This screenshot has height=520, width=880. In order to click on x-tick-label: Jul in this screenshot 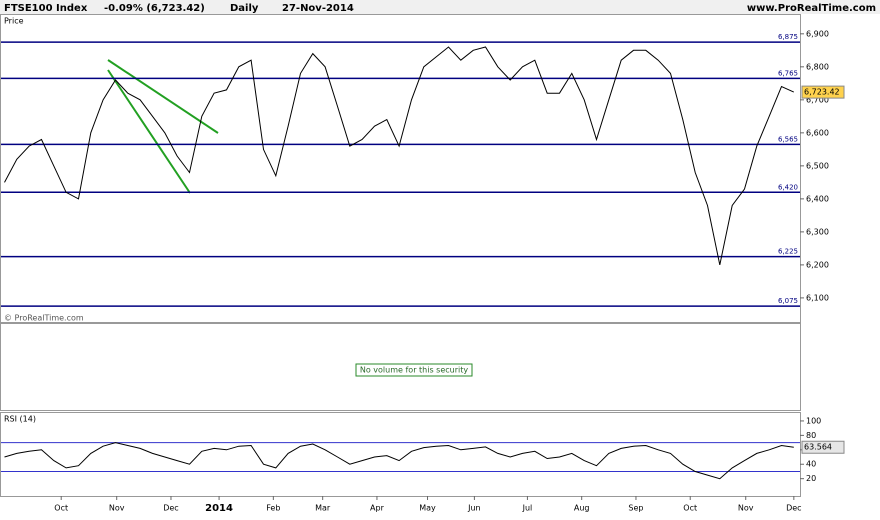, I will do `click(527, 508)`.